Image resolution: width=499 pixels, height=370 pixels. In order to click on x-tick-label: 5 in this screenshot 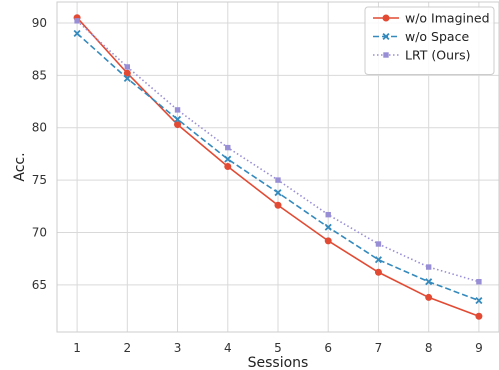, I will do `click(278, 348)`.